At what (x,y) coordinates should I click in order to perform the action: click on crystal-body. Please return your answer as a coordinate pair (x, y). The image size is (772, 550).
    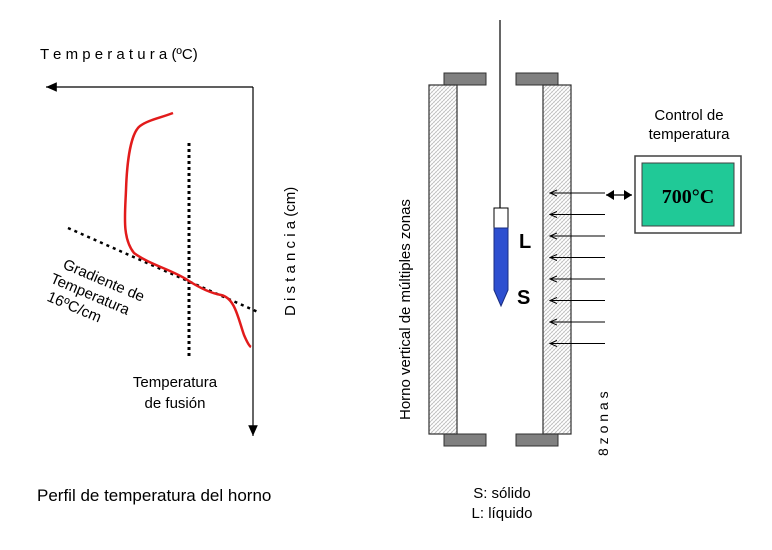
    Looking at the image, I should click on (501, 267).